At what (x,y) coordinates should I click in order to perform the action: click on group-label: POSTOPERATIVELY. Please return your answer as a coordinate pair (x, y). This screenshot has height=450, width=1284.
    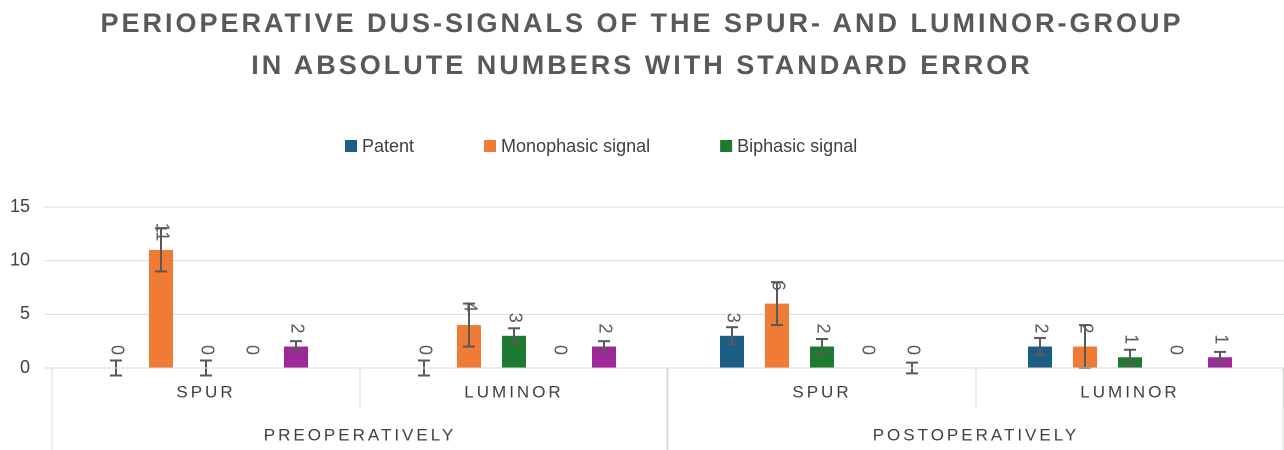
    Looking at the image, I should click on (976, 434).